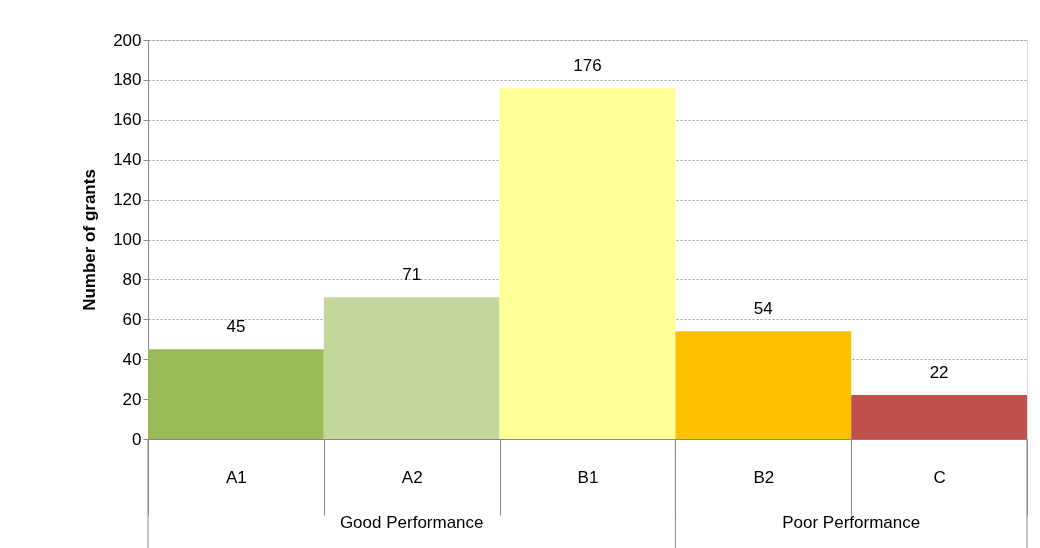 The image size is (1040, 548). What do you see at coordinates (127, 80) in the screenshot?
I see `y-tick-label: 180` at bounding box center [127, 80].